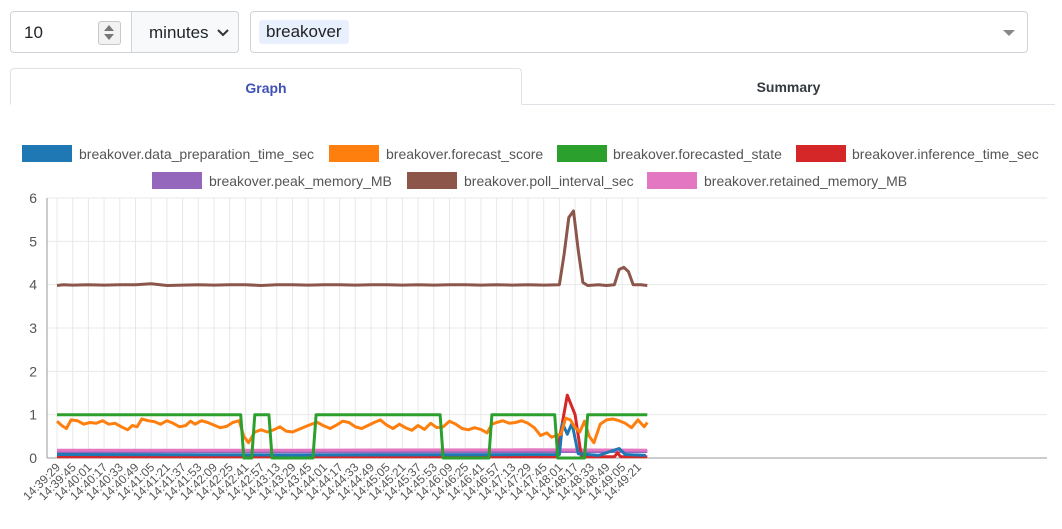 This screenshot has width=1062, height=529. What do you see at coordinates (109, 28) in the screenshot?
I see `increment-arrow` at bounding box center [109, 28].